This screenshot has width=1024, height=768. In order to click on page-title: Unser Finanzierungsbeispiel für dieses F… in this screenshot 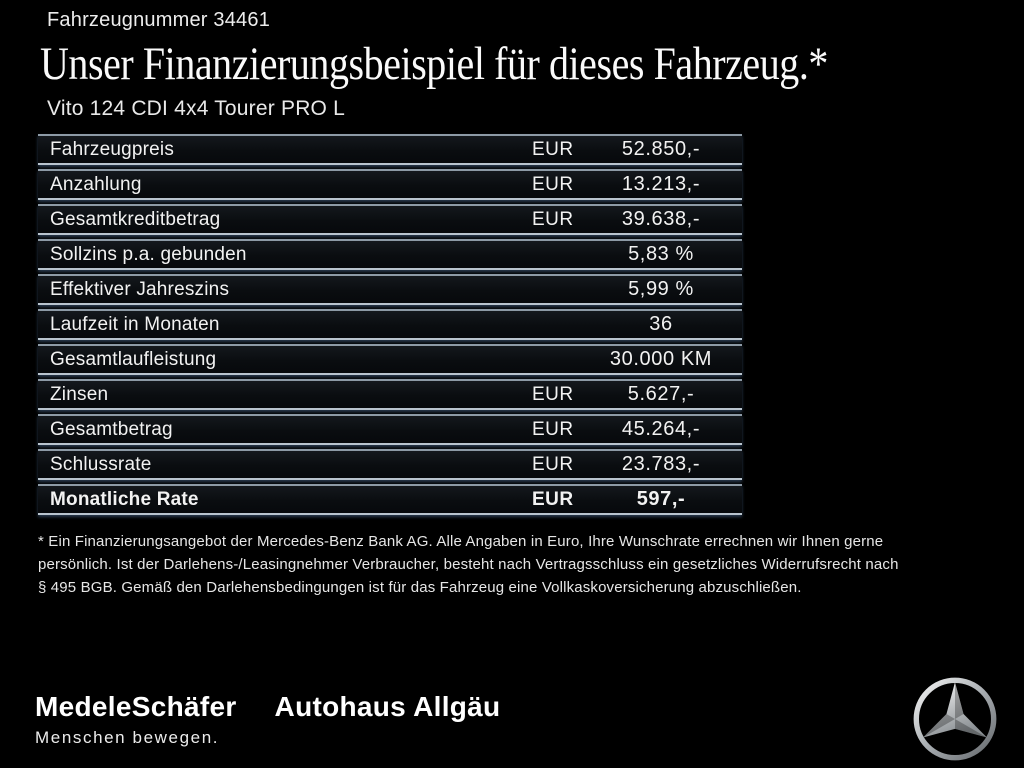, I will do `click(434, 64)`.